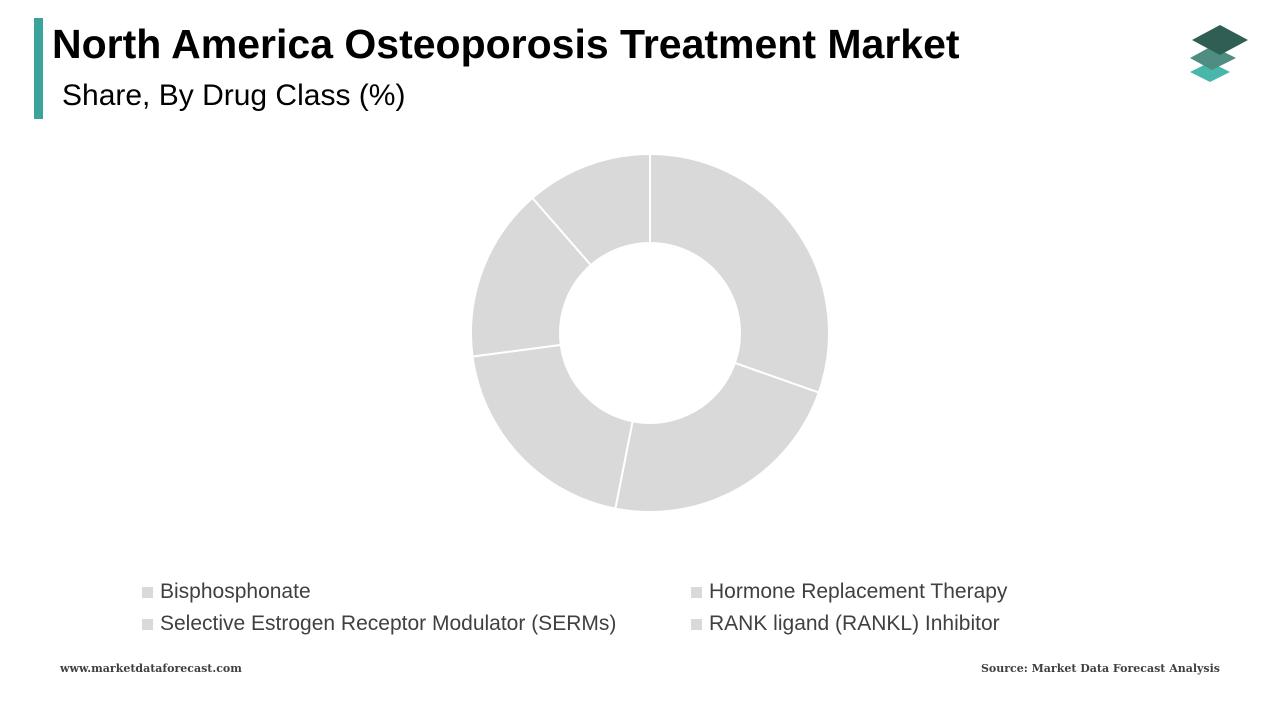  I want to click on legend-label: RANK ligand (RANKL) Inhibitor, so click(854, 623).